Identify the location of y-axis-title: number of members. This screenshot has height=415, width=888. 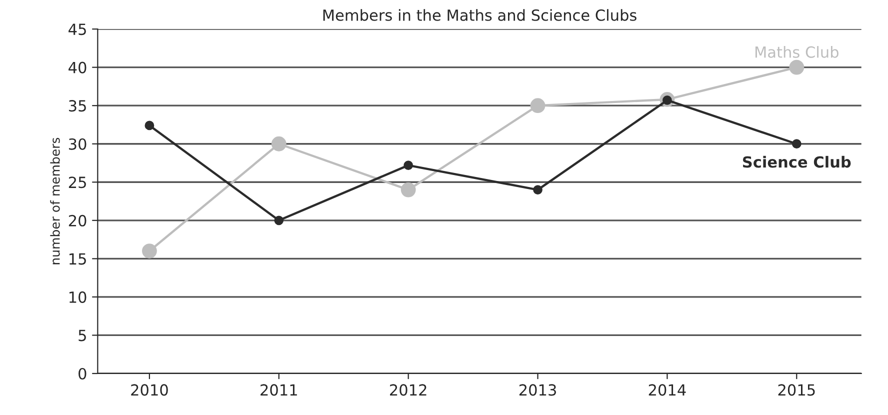
(55, 201).